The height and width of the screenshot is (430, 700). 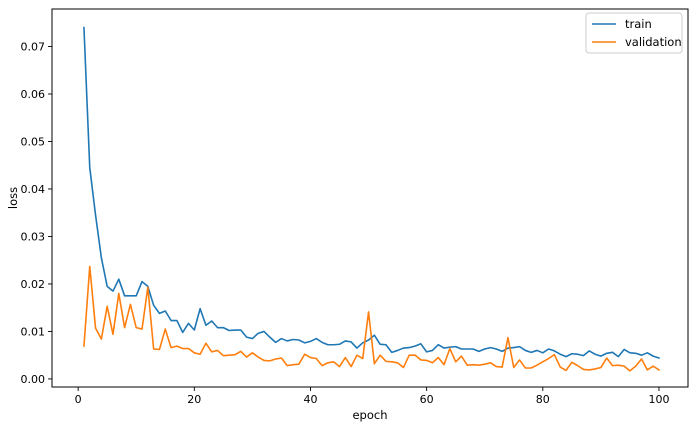 I want to click on y-tick-label: 0.02, so click(x=33, y=284).